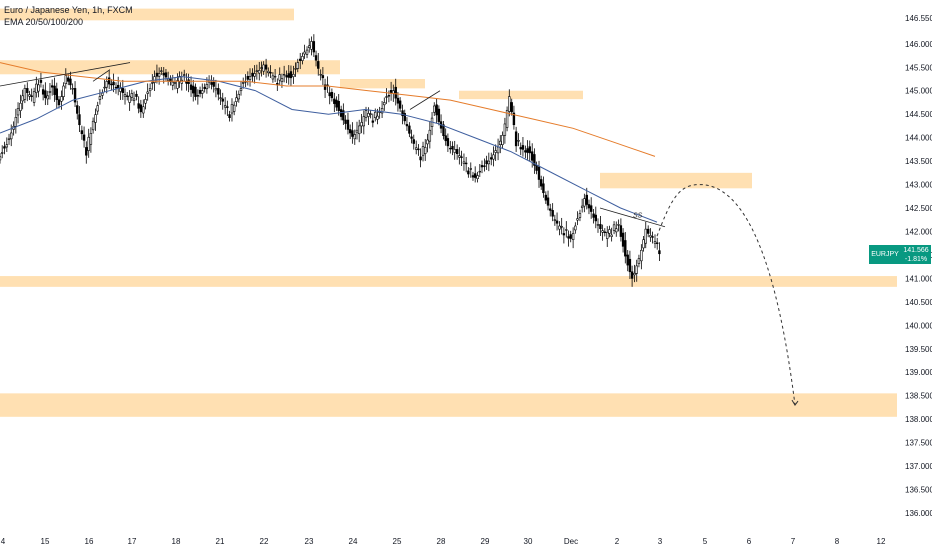 The image size is (932, 555). What do you see at coordinates (918, 231) in the screenshot?
I see `price-tick-label: 142.000` at bounding box center [918, 231].